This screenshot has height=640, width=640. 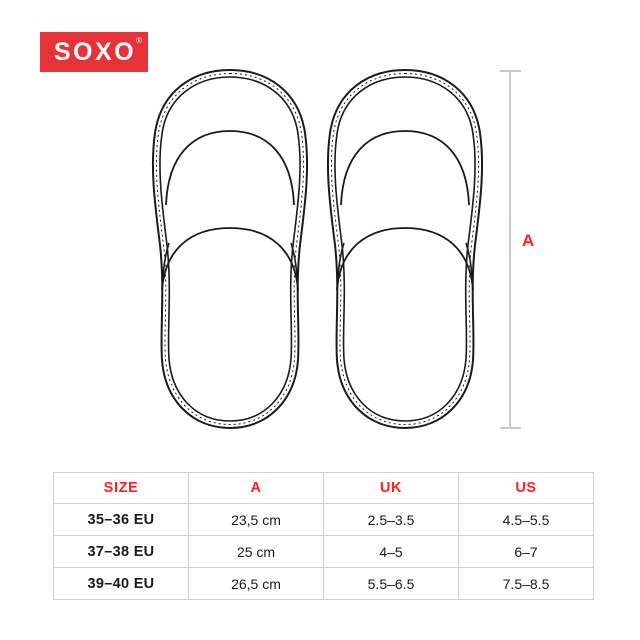 I want to click on cell-a: 25 cm, so click(x=256, y=551).